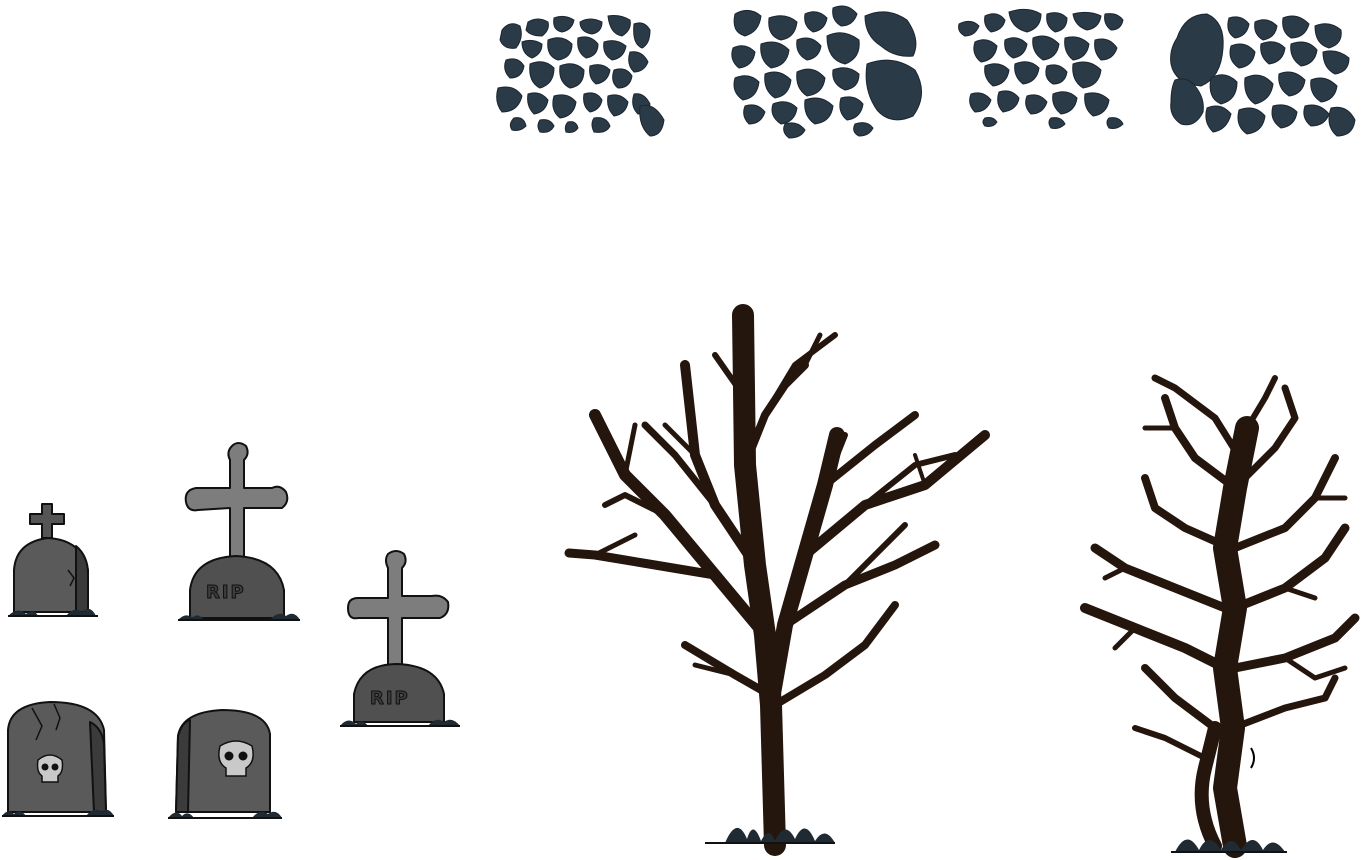 The image size is (1363, 860). What do you see at coordinates (53, 561) in the screenshot?
I see `gravestone-small-cross` at bounding box center [53, 561].